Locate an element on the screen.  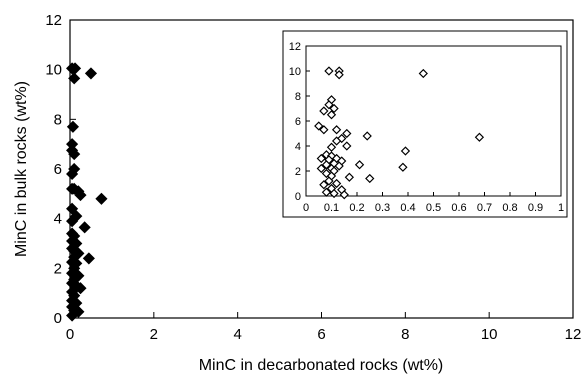
main-x-tick-label: 10 is located at coordinates (489, 334).